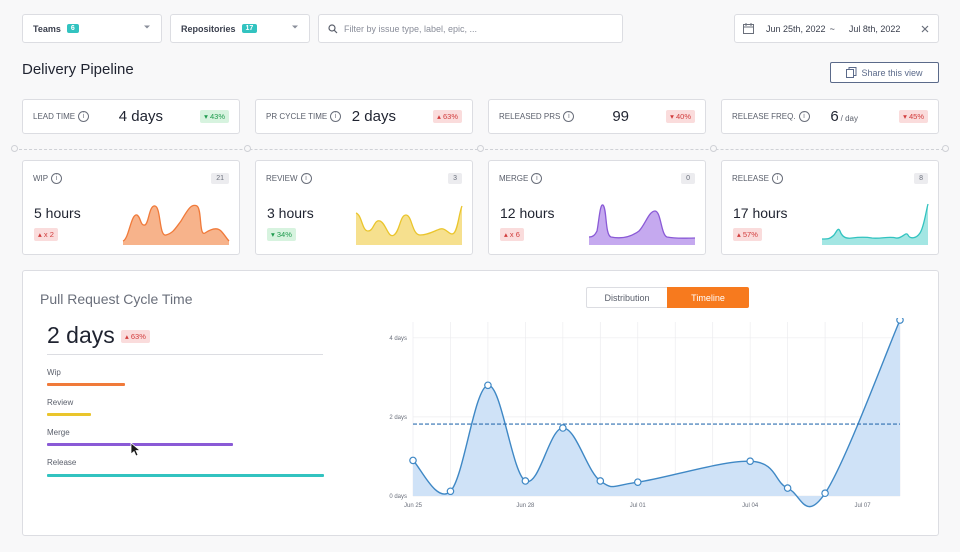 The width and height of the screenshot is (960, 552). I want to click on y-tick-label: 0 days, so click(398, 497).